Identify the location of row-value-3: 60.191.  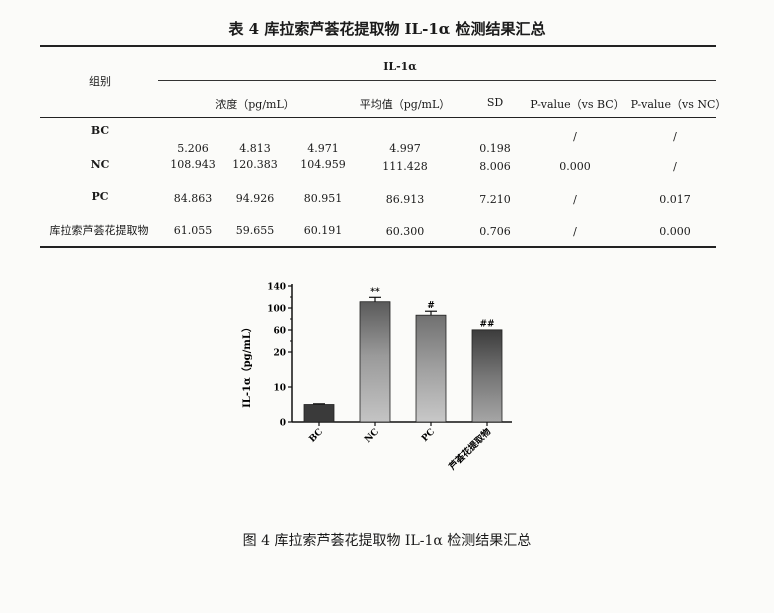
(323, 230).